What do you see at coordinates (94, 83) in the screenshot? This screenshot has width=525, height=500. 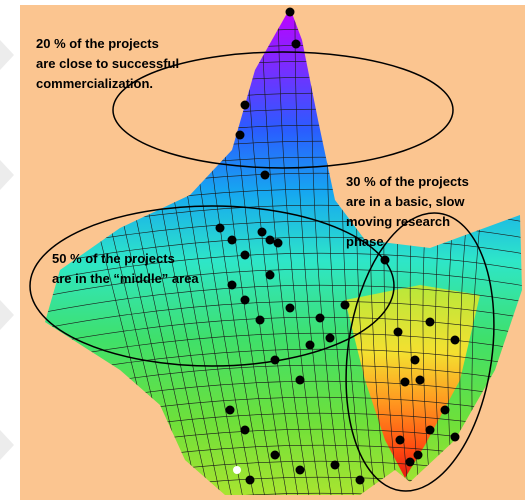 I see `annotation-line: commercialization.` at bounding box center [94, 83].